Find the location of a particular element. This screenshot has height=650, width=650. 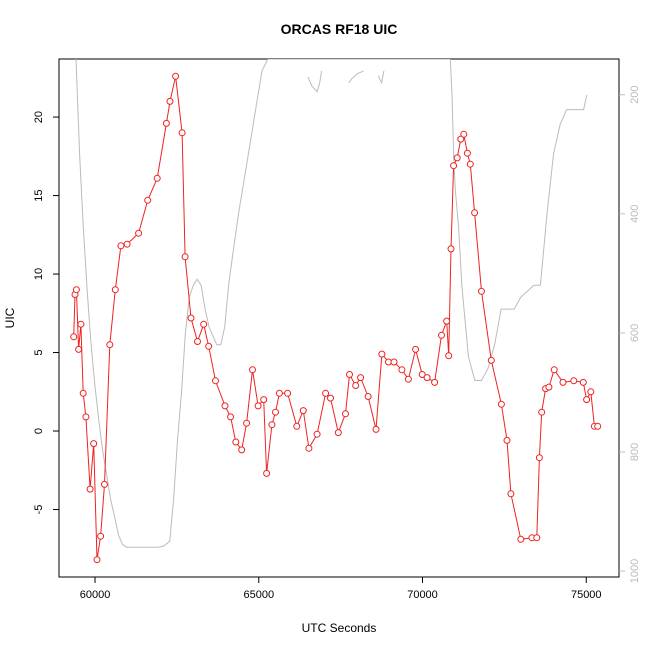

chart-title: ORCAS RF18 UIC is located at coordinates (339, 29).